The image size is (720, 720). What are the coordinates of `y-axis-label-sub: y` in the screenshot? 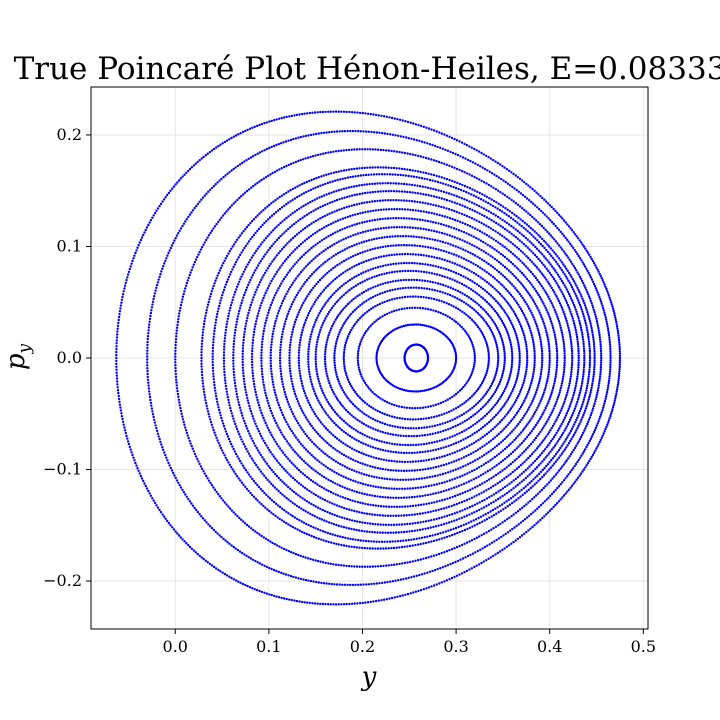 It's located at (25, 348).